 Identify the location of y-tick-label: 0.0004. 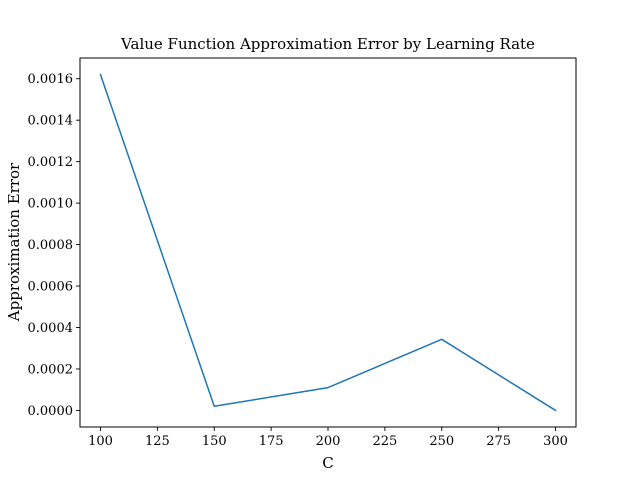
(51, 328).